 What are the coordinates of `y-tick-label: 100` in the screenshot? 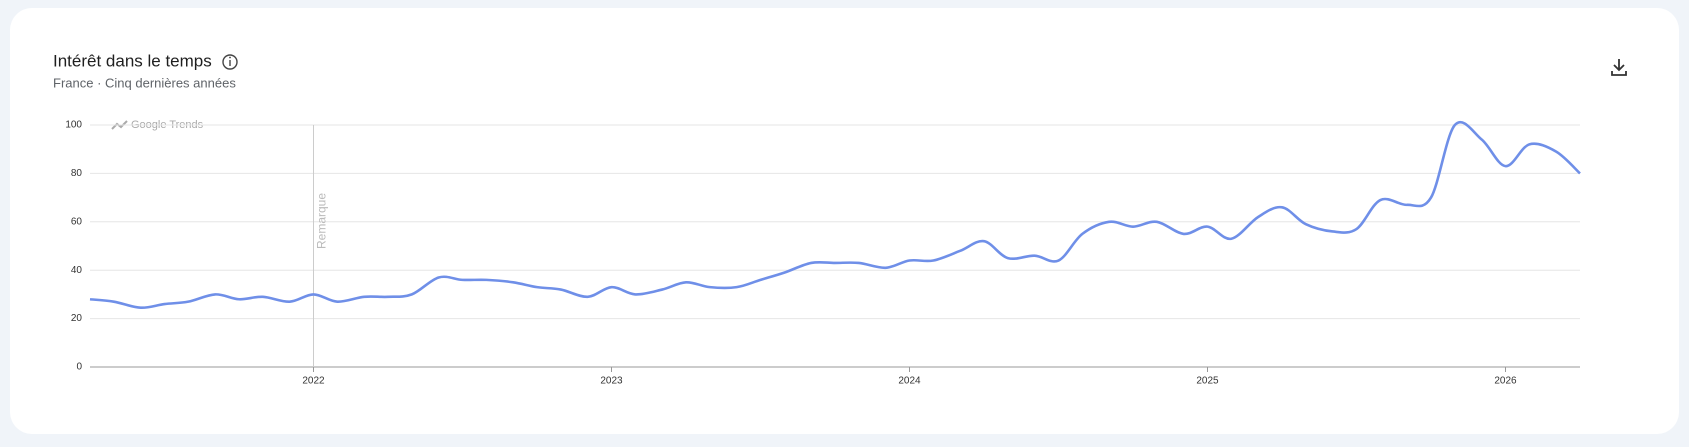 It's located at (73, 125).